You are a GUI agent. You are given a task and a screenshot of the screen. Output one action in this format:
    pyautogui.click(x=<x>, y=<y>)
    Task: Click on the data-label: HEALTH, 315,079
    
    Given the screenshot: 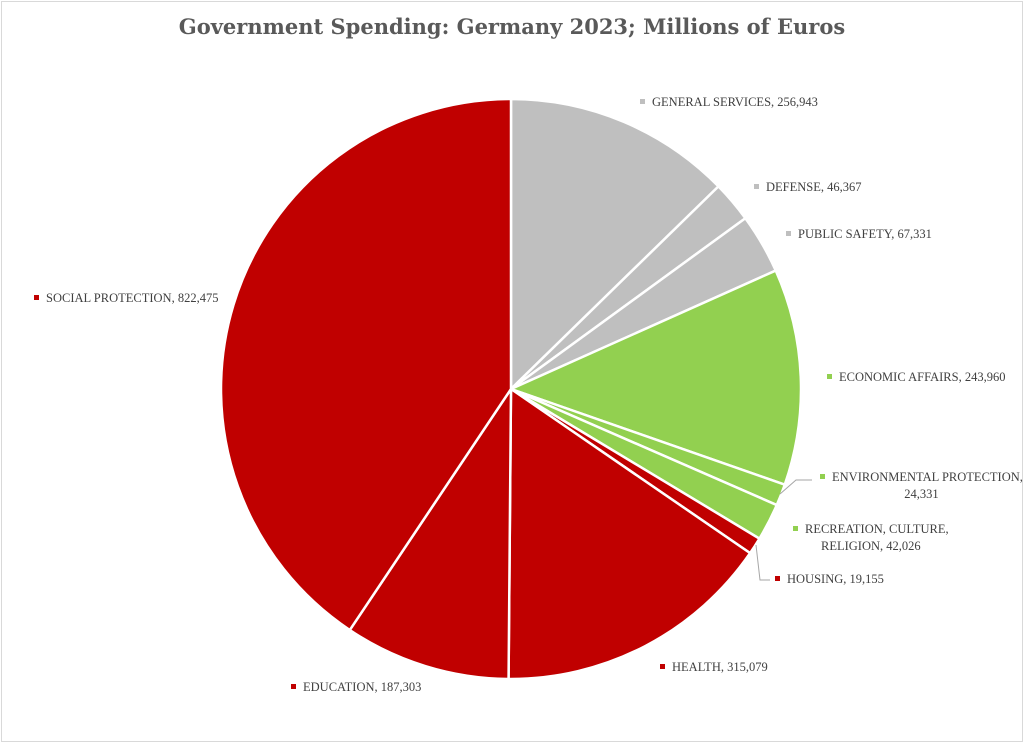 What is the action you would take?
    pyautogui.click(x=714, y=667)
    